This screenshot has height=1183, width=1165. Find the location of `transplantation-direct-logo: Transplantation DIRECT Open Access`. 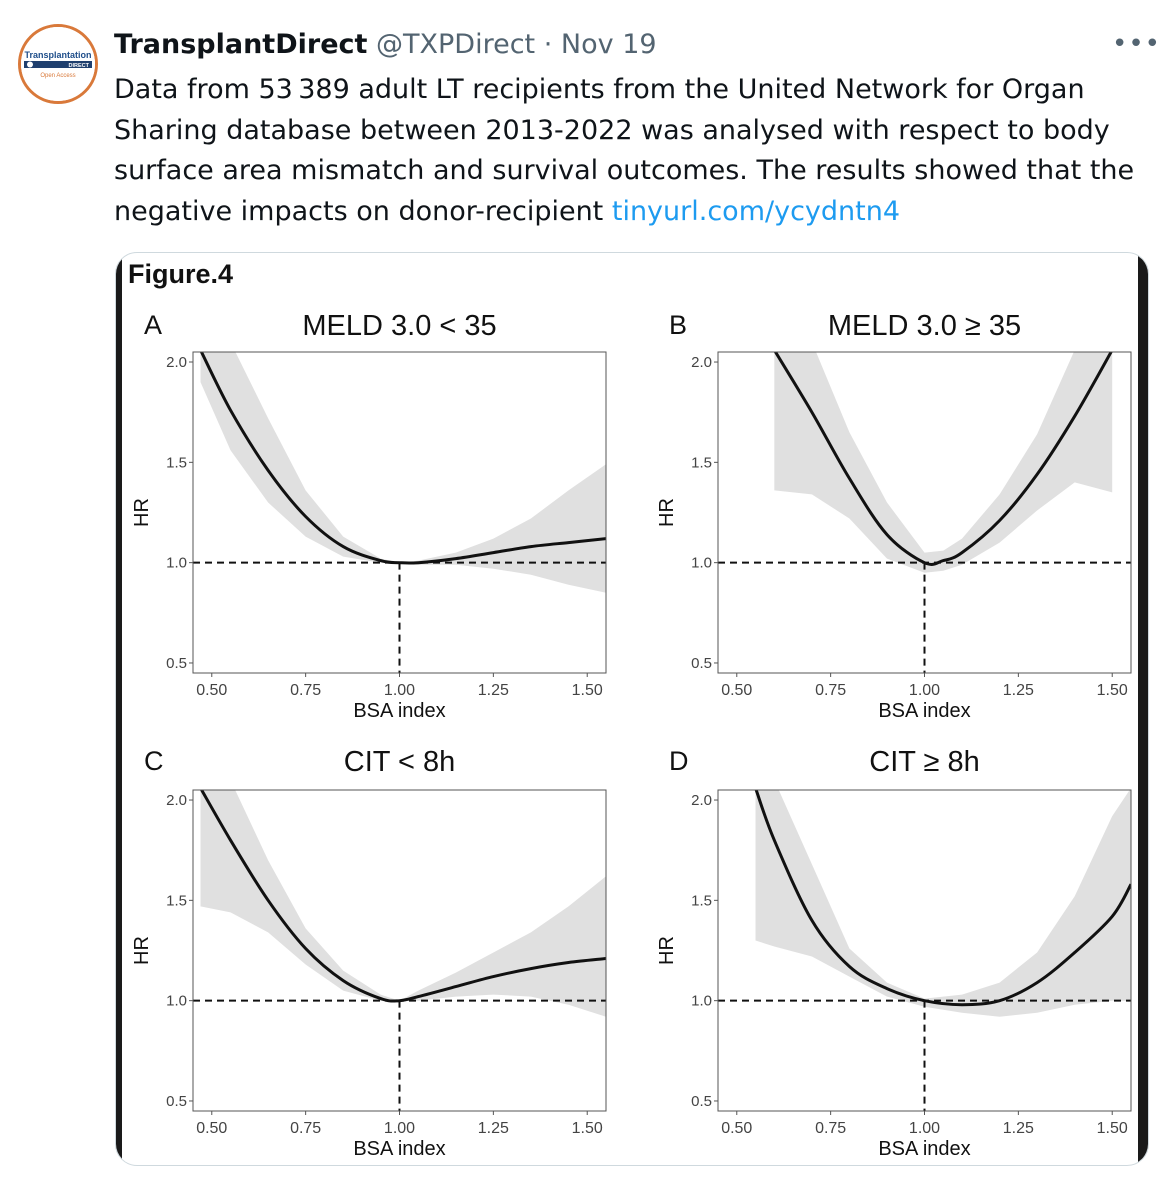

transplantation-direct-logo: Transplantation DIRECT Open Access is located at coordinates (58, 64).